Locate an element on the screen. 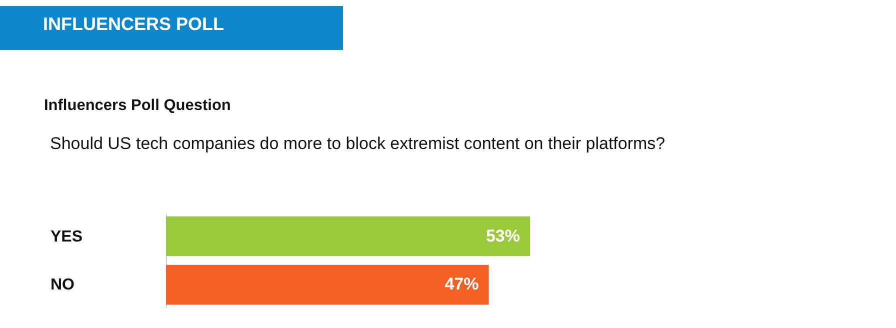 The height and width of the screenshot is (328, 896). data-label: 53% is located at coordinates (503, 236).